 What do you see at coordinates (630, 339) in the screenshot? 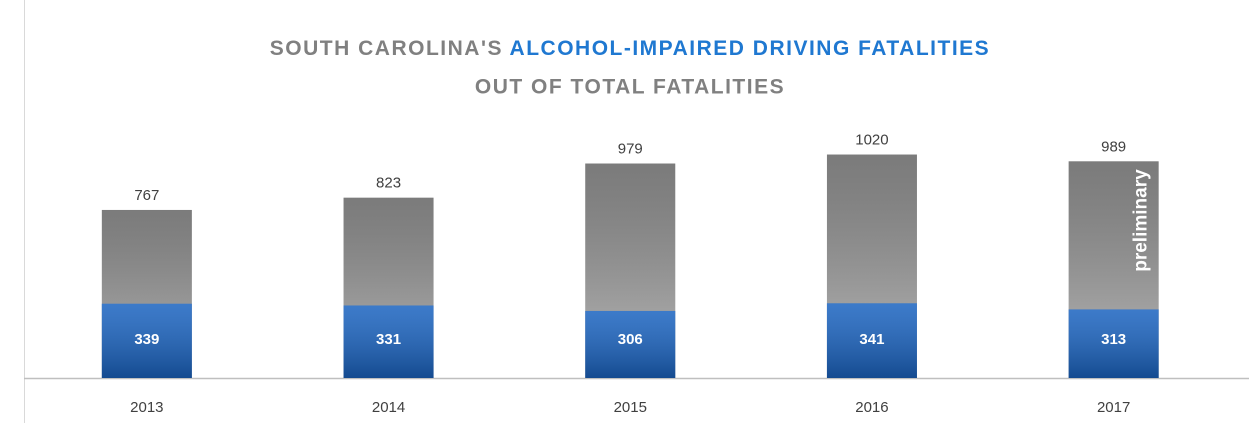
I see `value-label: 306` at bounding box center [630, 339].